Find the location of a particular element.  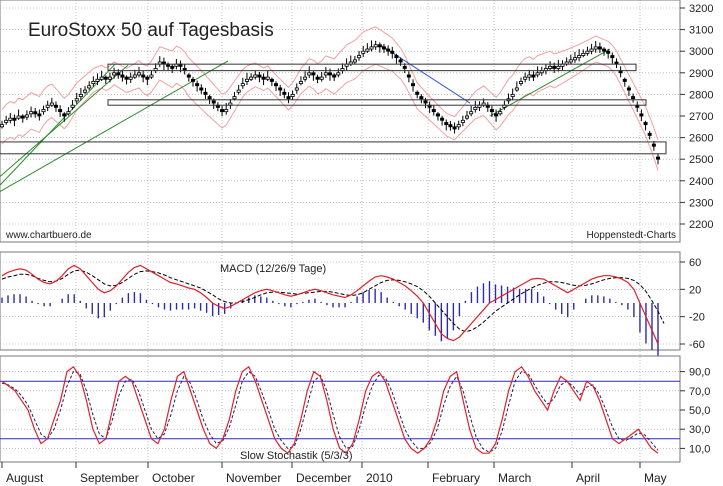

month-label: October is located at coordinates (173, 478).